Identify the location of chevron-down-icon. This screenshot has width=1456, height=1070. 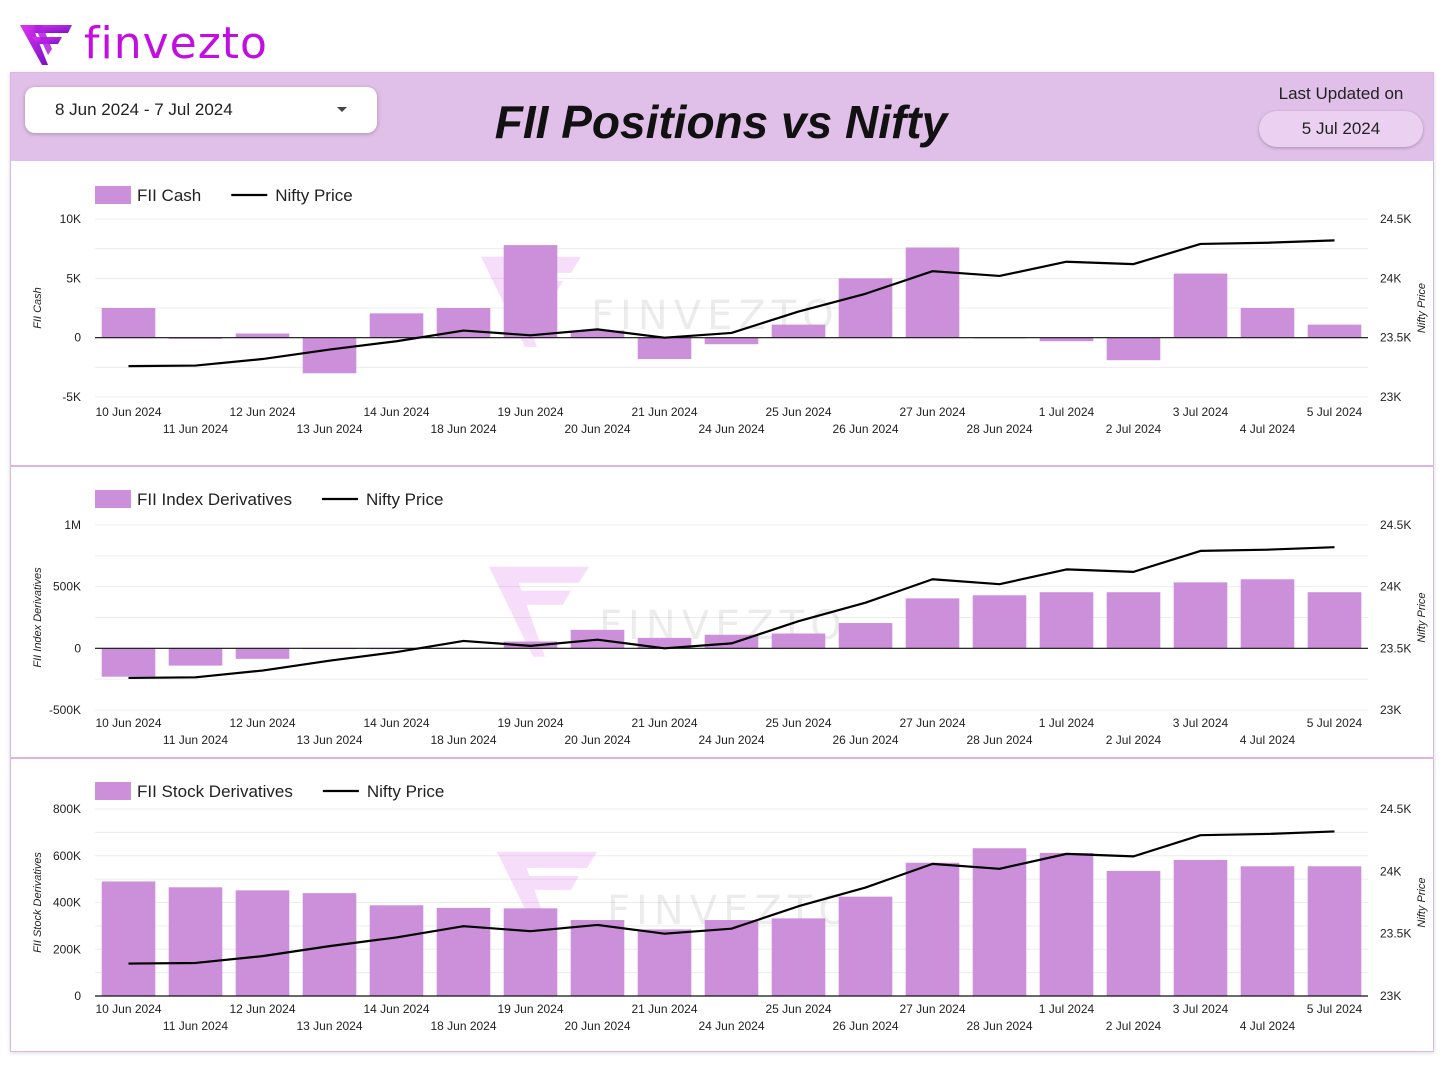
(342, 109).